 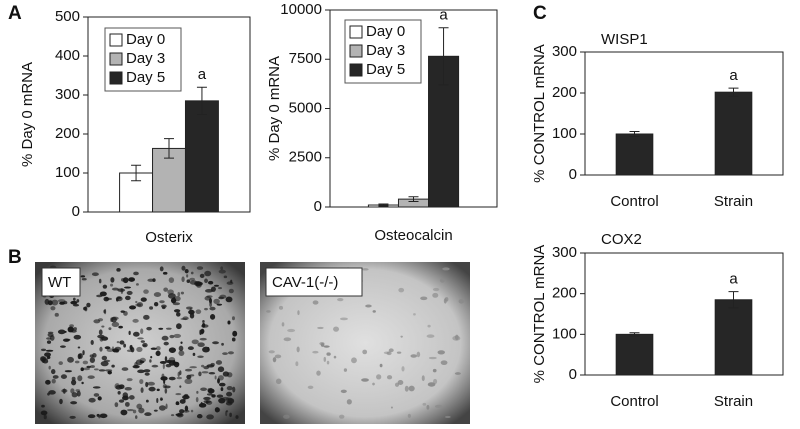 What do you see at coordinates (733, 133) in the screenshot?
I see `bar` at bounding box center [733, 133].